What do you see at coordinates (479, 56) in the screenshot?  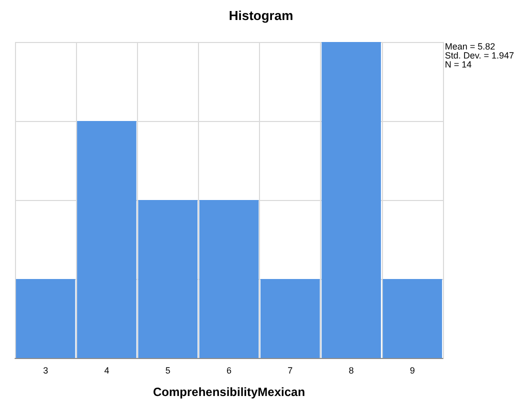 I see `text: Mean = 5.82 Std. Dev. = 1.947 N = 14` at bounding box center [479, 56].